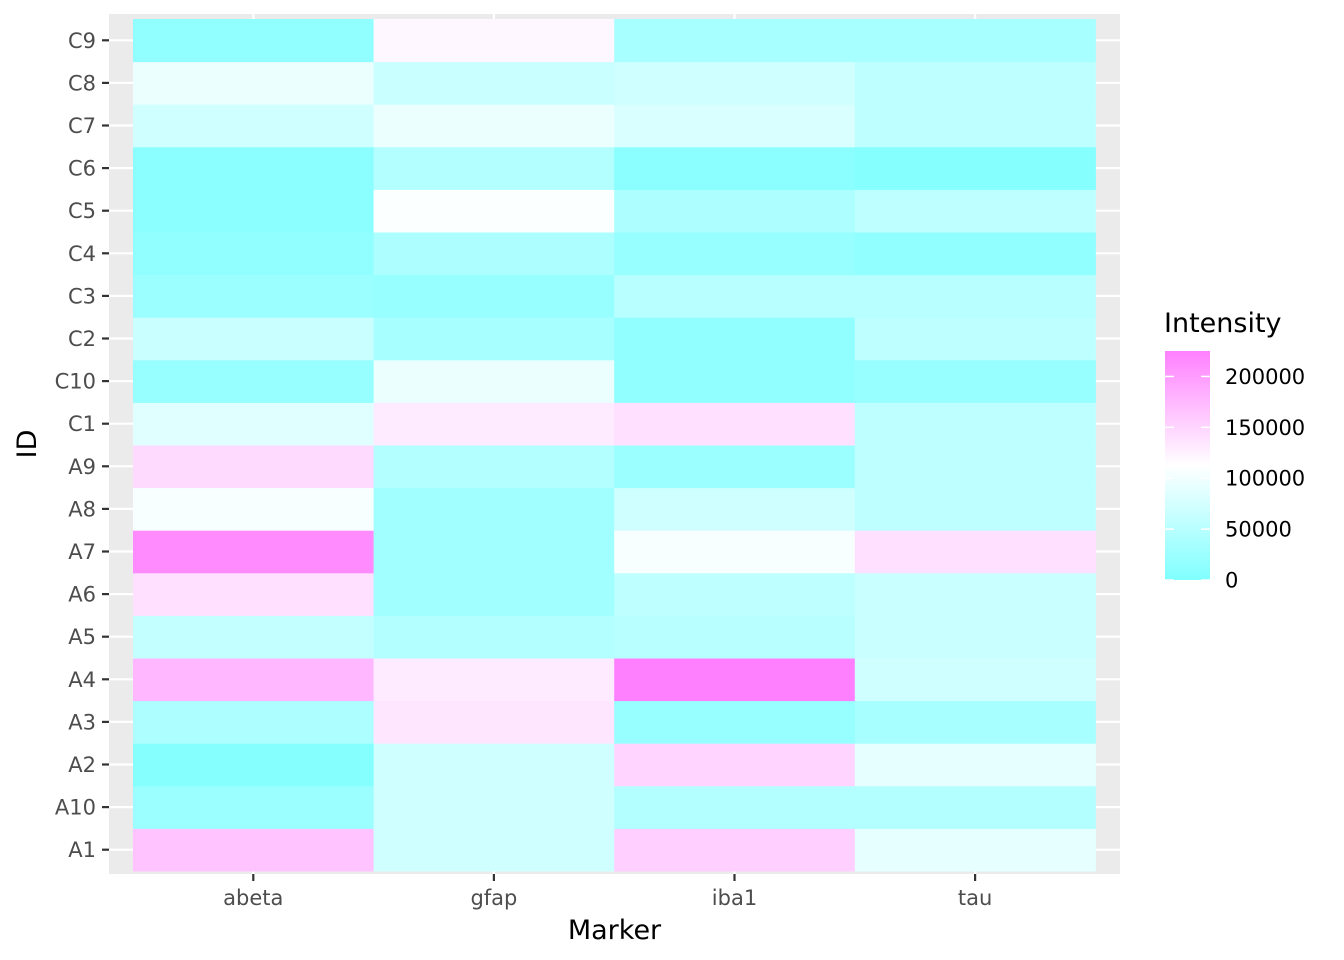  What do you see at coordinates (735, 424) in the screenshot?
I see `heatmap-cell-C1-iba1` at bounding box center [735, 424].